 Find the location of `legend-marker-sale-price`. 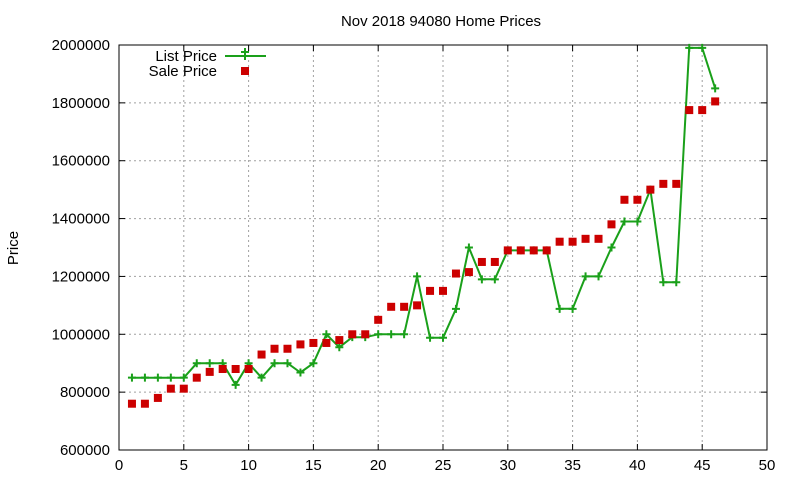

legend-marker-sale-price is located at coordinates (245, 71).